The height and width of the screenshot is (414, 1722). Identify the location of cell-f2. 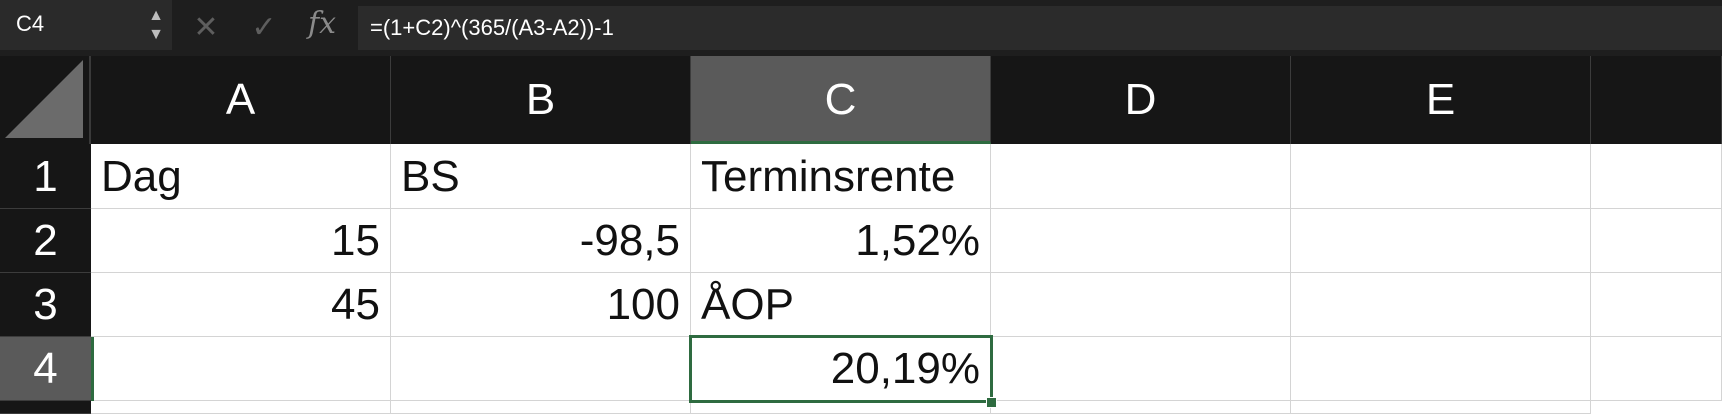
(1656, 241).